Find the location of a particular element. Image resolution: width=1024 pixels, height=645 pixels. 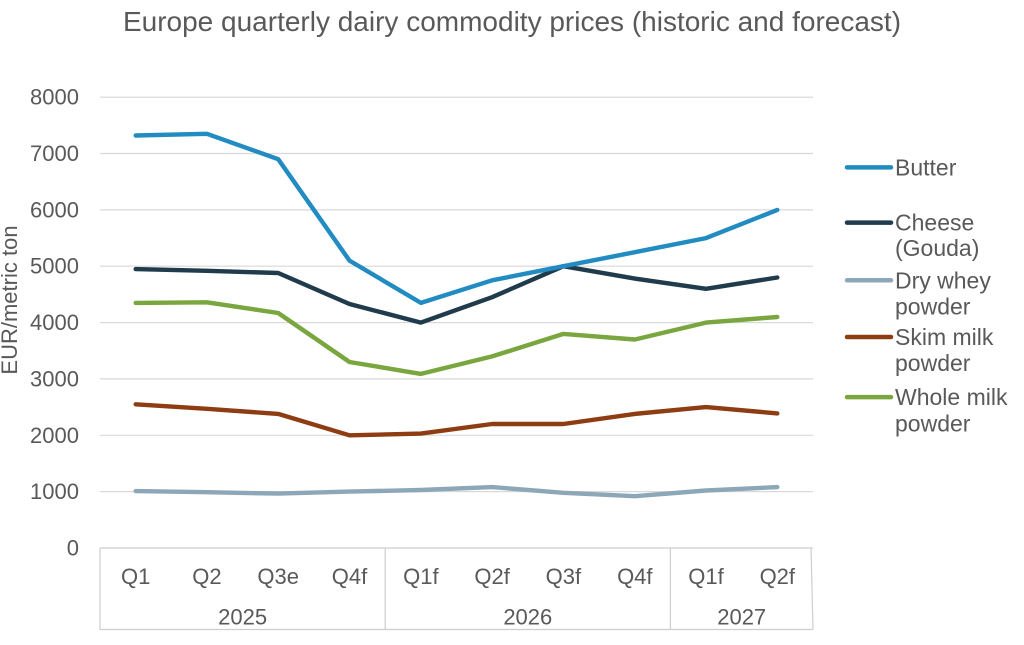

svg-text: Q3e is located at coordinates (278, 576).